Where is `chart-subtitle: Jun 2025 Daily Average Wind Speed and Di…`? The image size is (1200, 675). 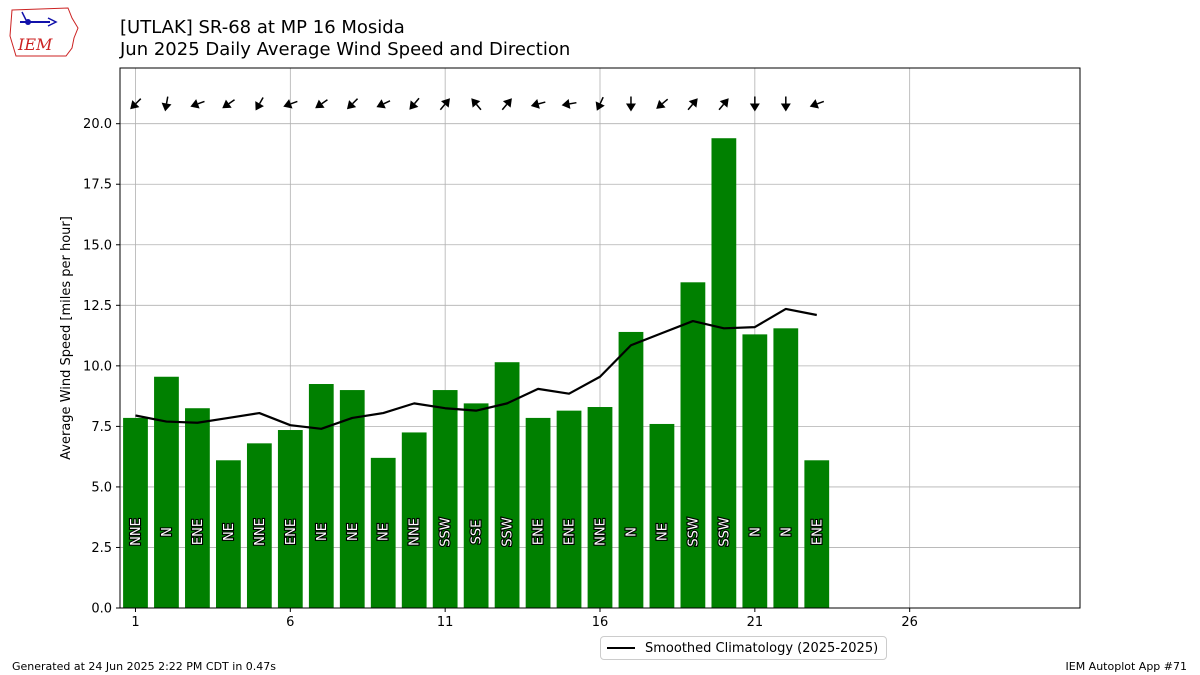 chart-subtitle: Jun 2025 Daily Average Wind Speed and Di… is located at coordinates (345, 49).